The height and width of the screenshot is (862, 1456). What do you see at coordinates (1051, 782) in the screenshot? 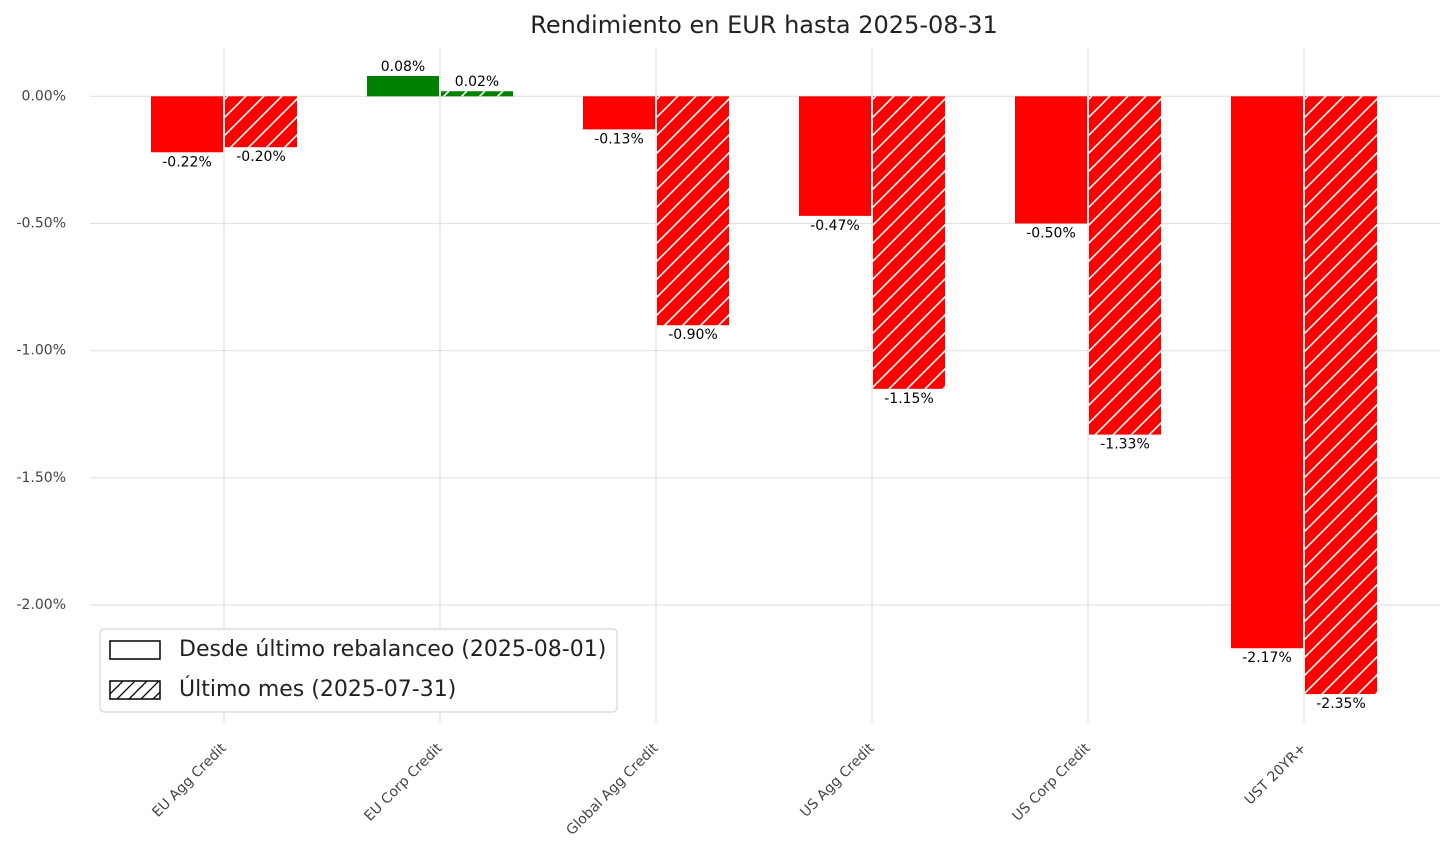
I see `x-tick-label: US Corp Credit` at bounding box center [1051, 782].